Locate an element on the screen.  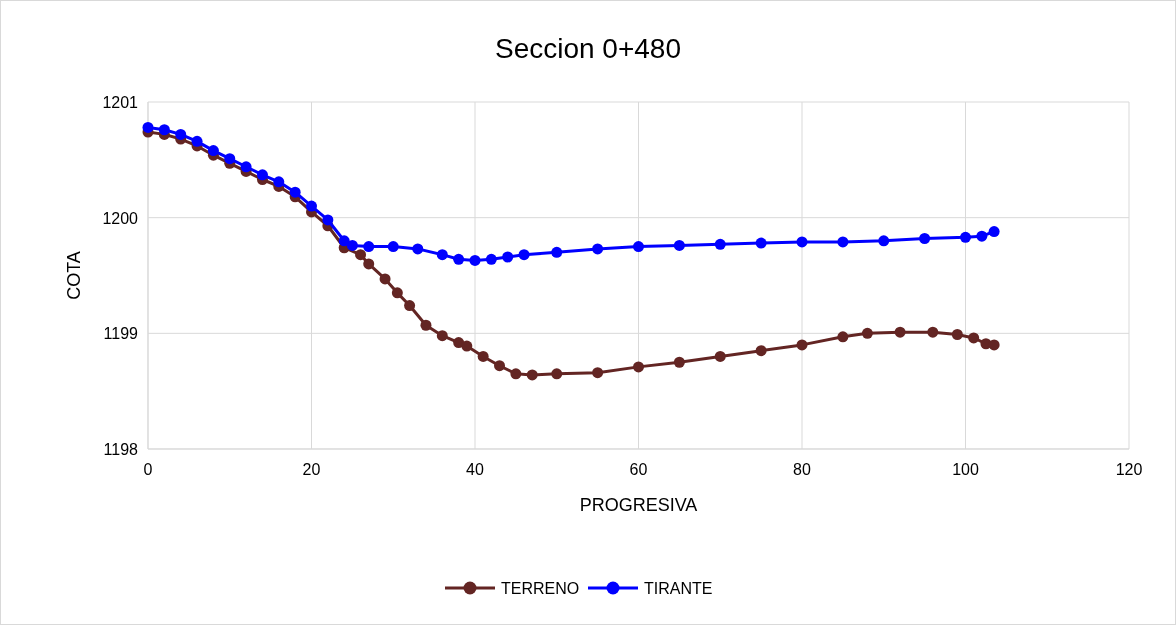
chart-title: Seccion 0+480 is located at coordinates (588, 48).